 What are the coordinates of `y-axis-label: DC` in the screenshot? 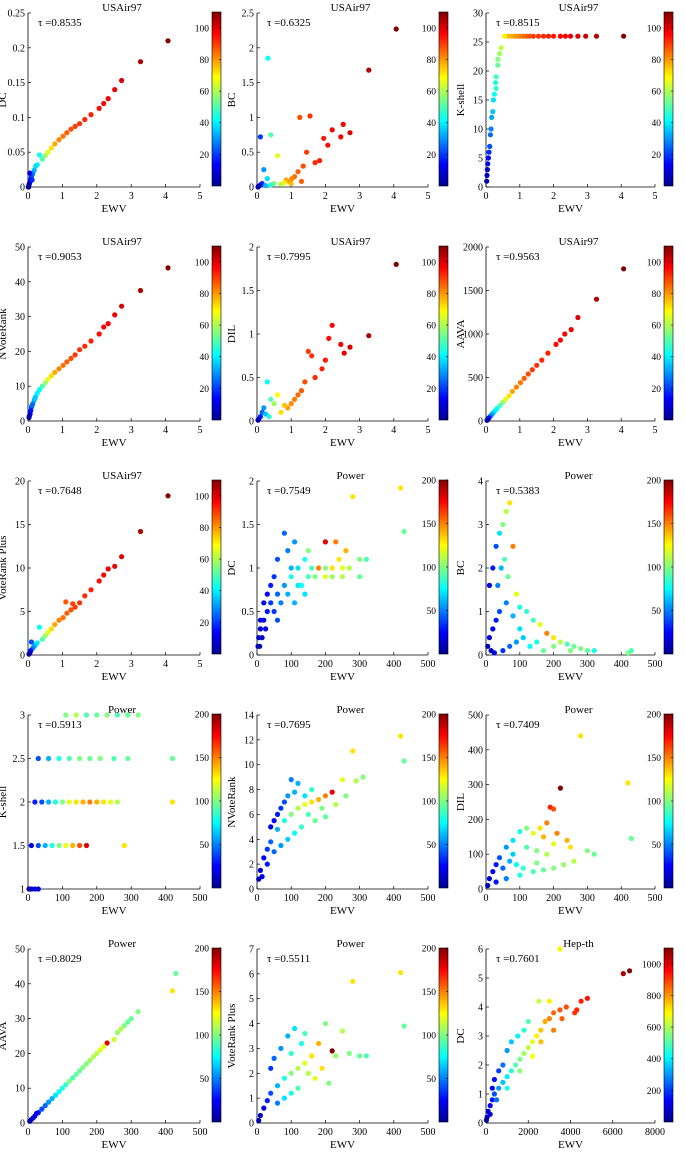 It's located at (232, 567).